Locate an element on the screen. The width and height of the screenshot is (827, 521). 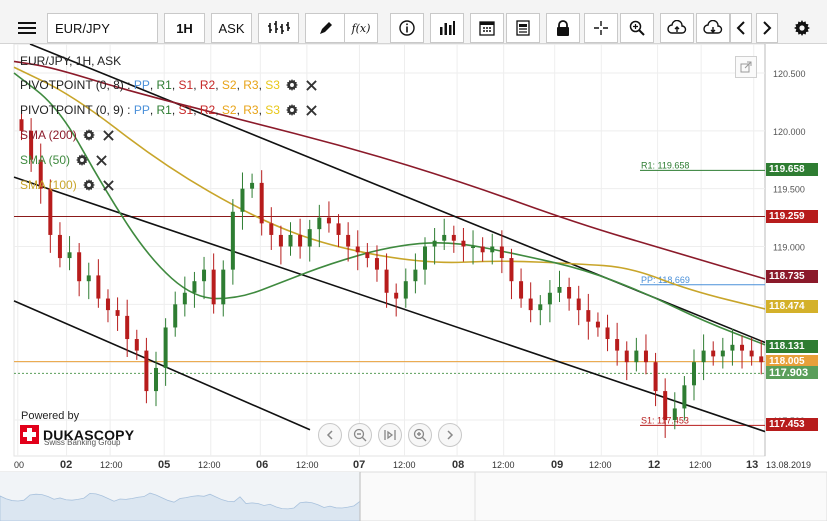
next-button is located at coordinates (767, 28).